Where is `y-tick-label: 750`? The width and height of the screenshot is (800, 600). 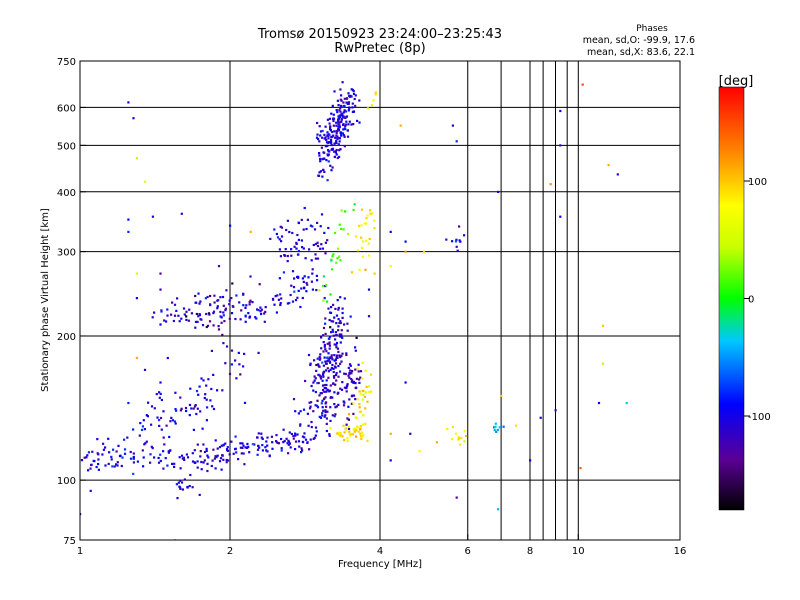
y-tick-label: 750 is located at coordinates (66, 62).